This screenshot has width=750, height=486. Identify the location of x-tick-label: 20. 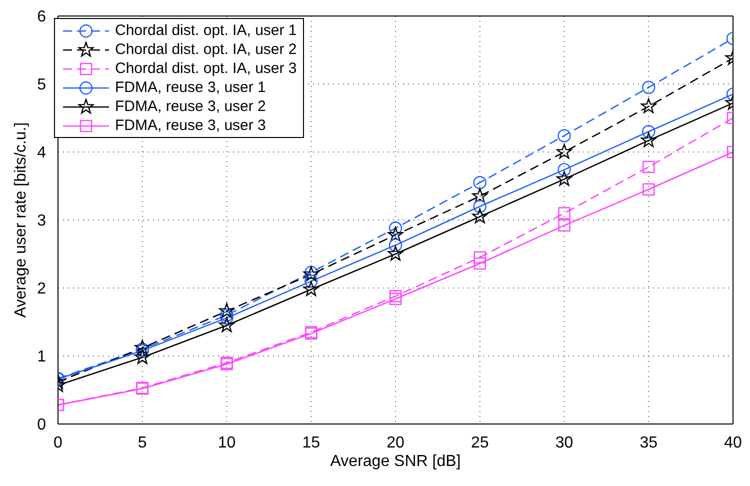
(395, 443).